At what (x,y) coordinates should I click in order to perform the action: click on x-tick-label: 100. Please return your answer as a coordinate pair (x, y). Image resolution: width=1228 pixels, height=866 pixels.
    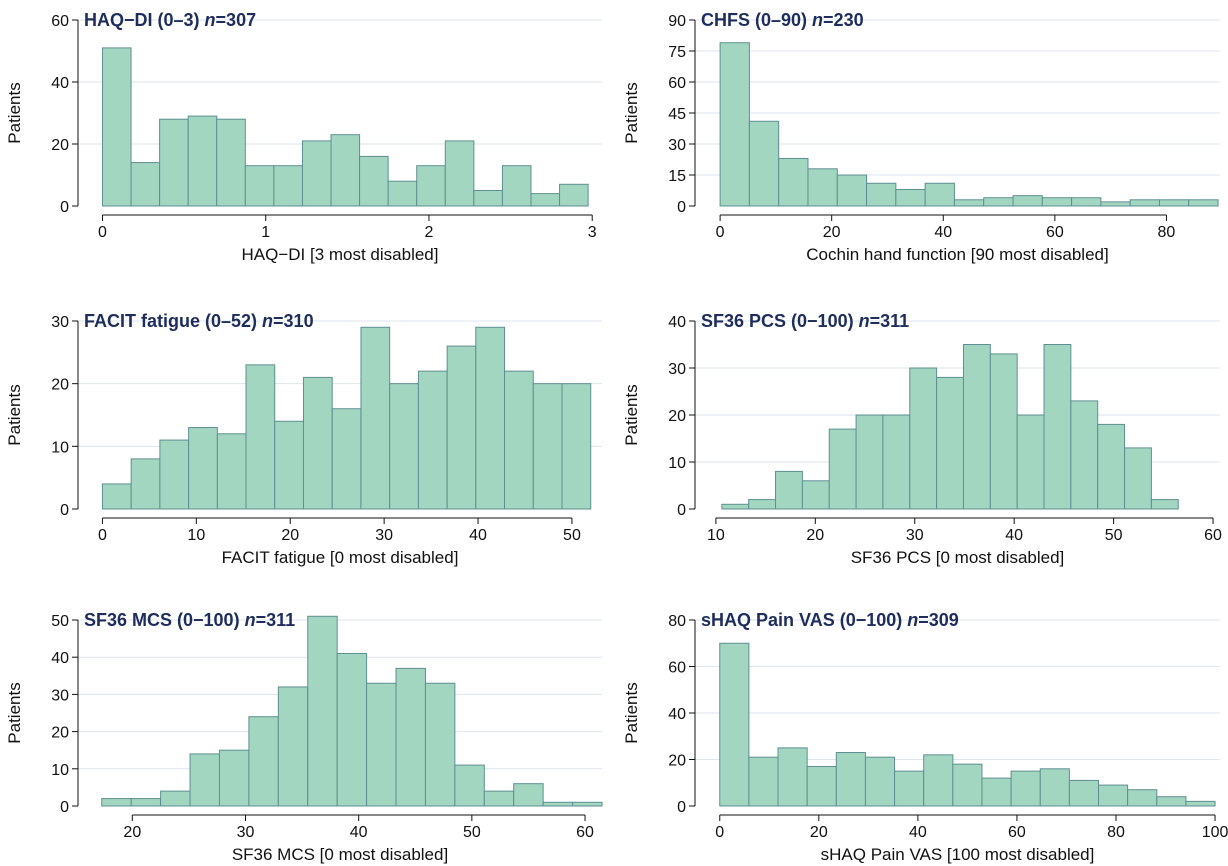
    Looking at the image, I should click on (1215, 832).